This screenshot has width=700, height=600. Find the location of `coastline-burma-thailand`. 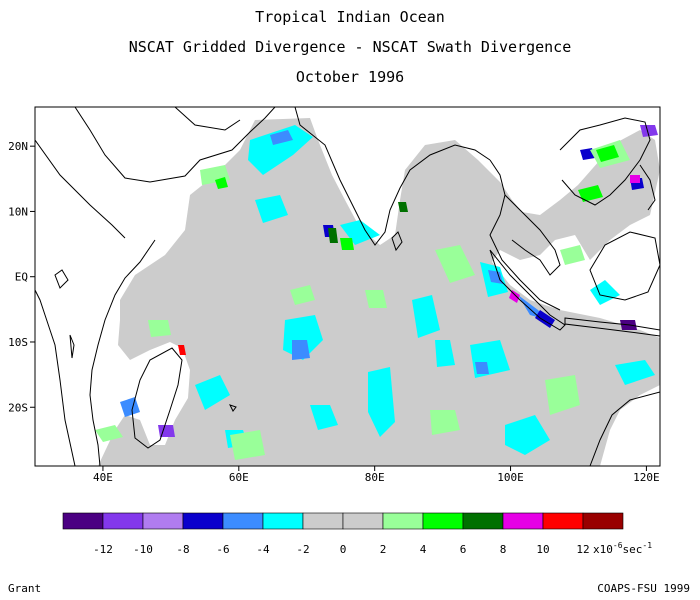

coastline-burma-thailand is located at coordinates (525, 235).